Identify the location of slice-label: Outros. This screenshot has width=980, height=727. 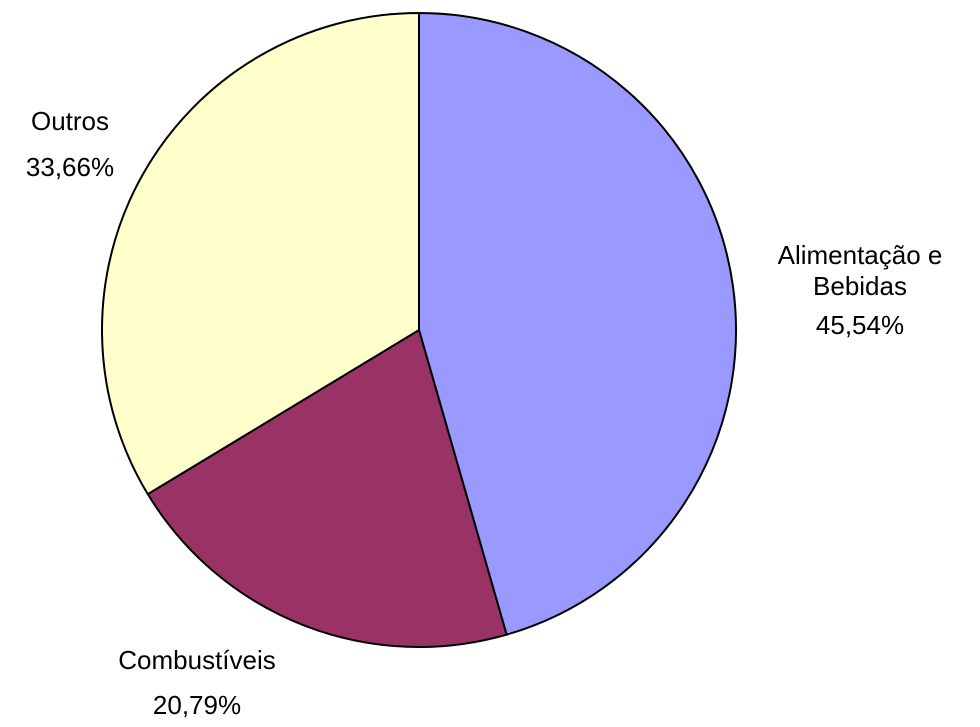
(70, 121).